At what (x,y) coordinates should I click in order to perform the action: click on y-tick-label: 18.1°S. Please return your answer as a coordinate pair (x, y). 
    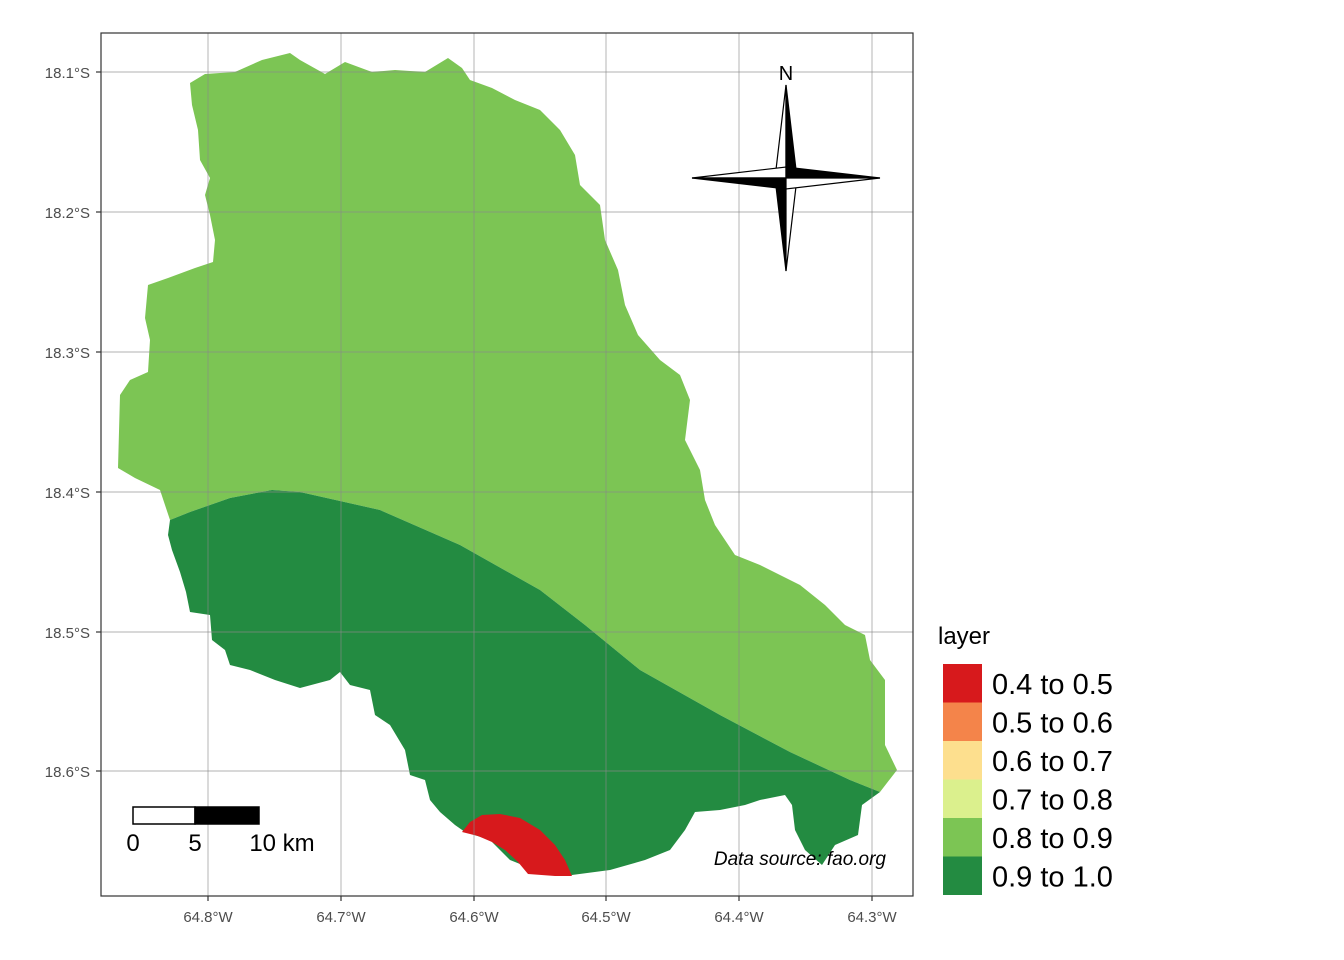
    Looking at the image, I should click on (67, 73).